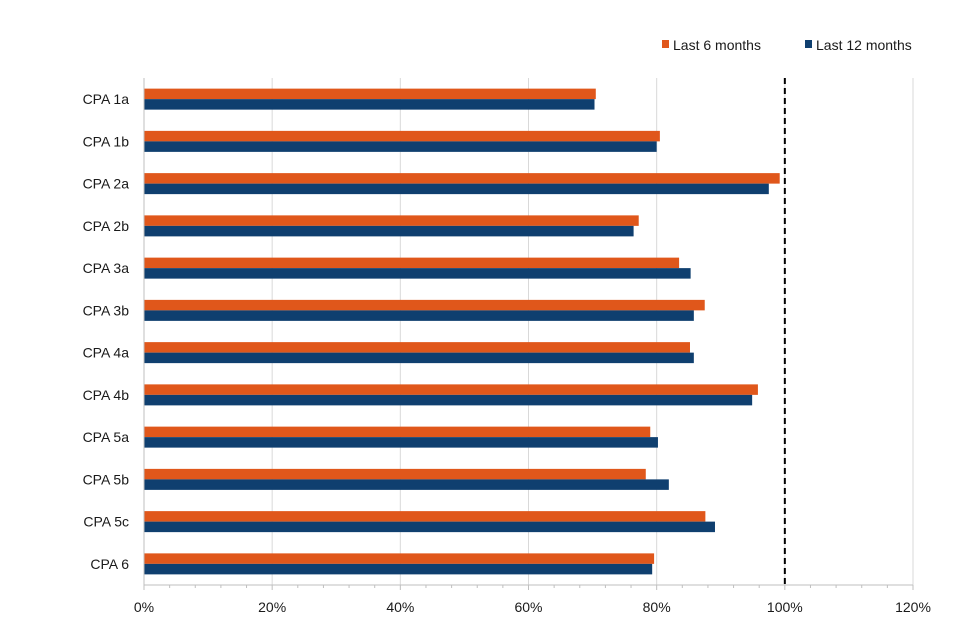 This screenshot has height=640, width=960. What do you see at coordinates (717, 45) in the screenshot?
I see `legend-item-last-6-months-label: Last 6 months` at bounding box center [717, 45].